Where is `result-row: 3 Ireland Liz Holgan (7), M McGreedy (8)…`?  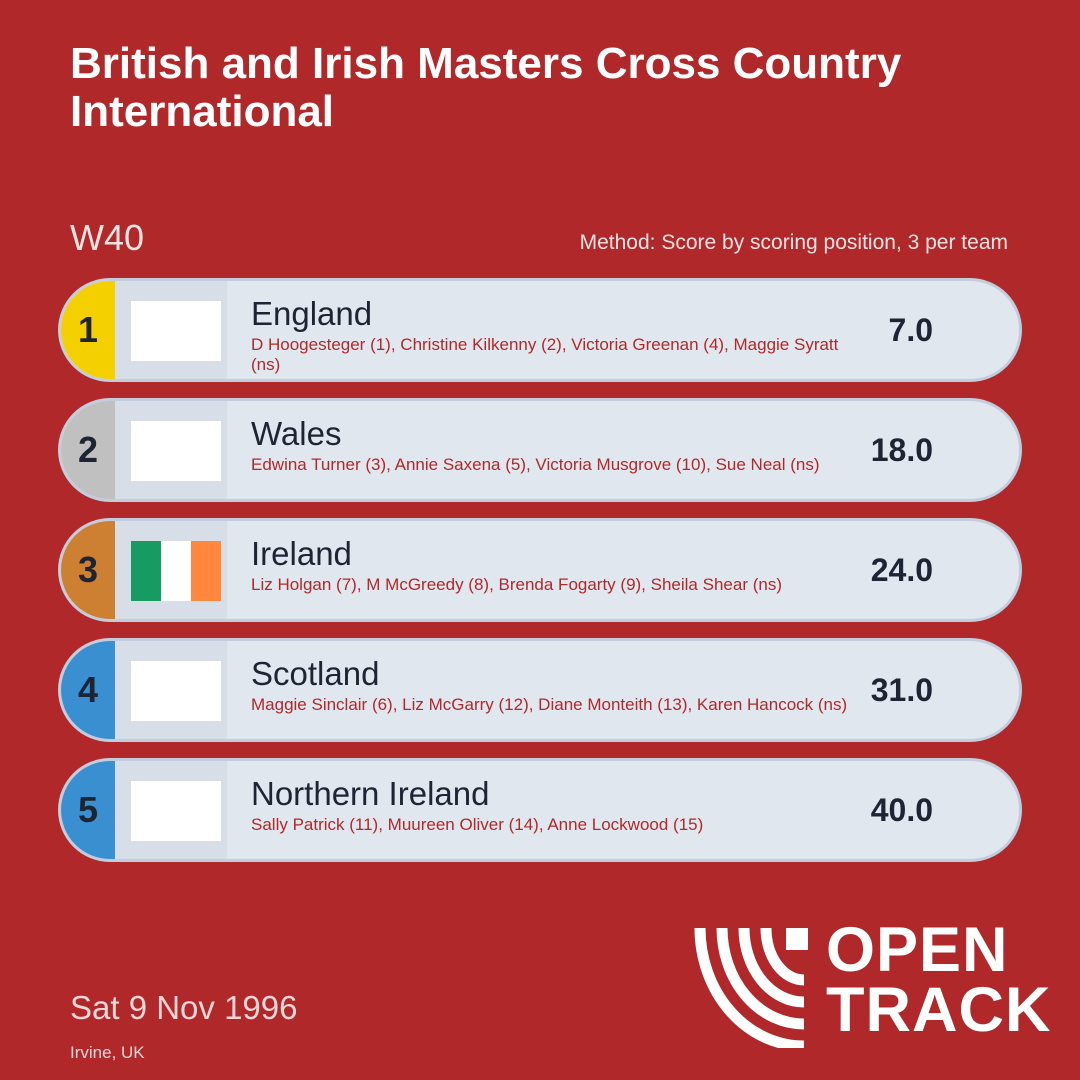
result-row: 3 Ireland Liz Holgan (7), M McGreedy (8)… is located at coordinates (540, 570).